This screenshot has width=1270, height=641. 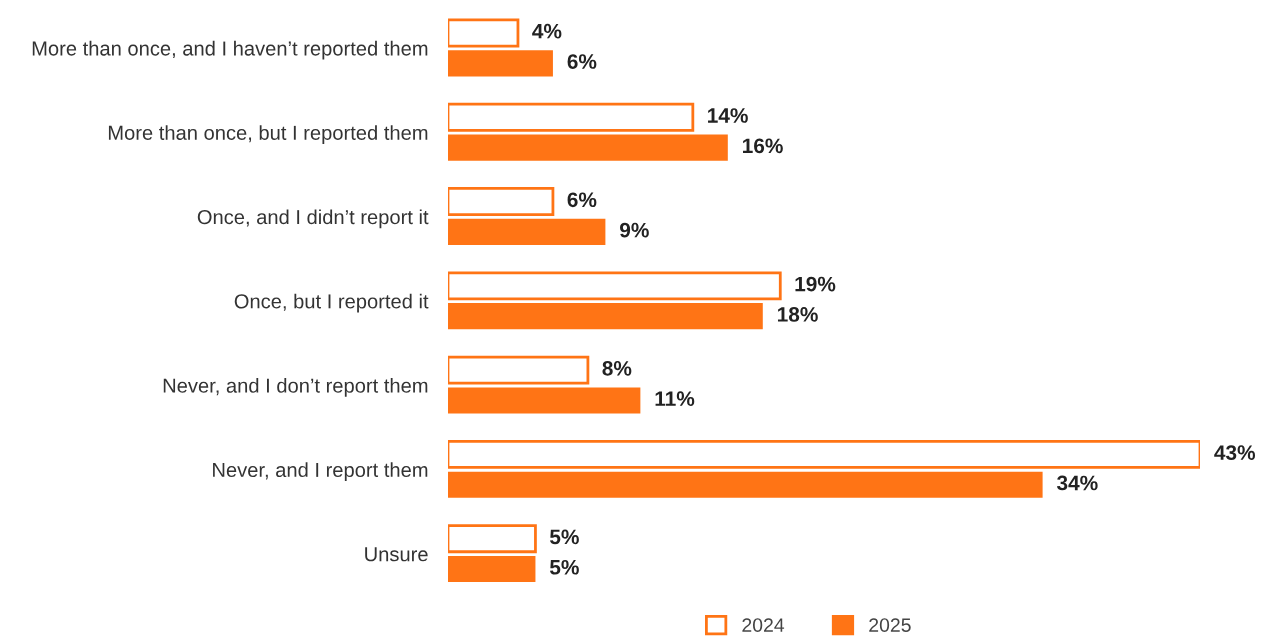 What do you see at coordinates (1077, 483) in the screenshot?
I see `data-label: 34%` at bounding box center [1077, 483].